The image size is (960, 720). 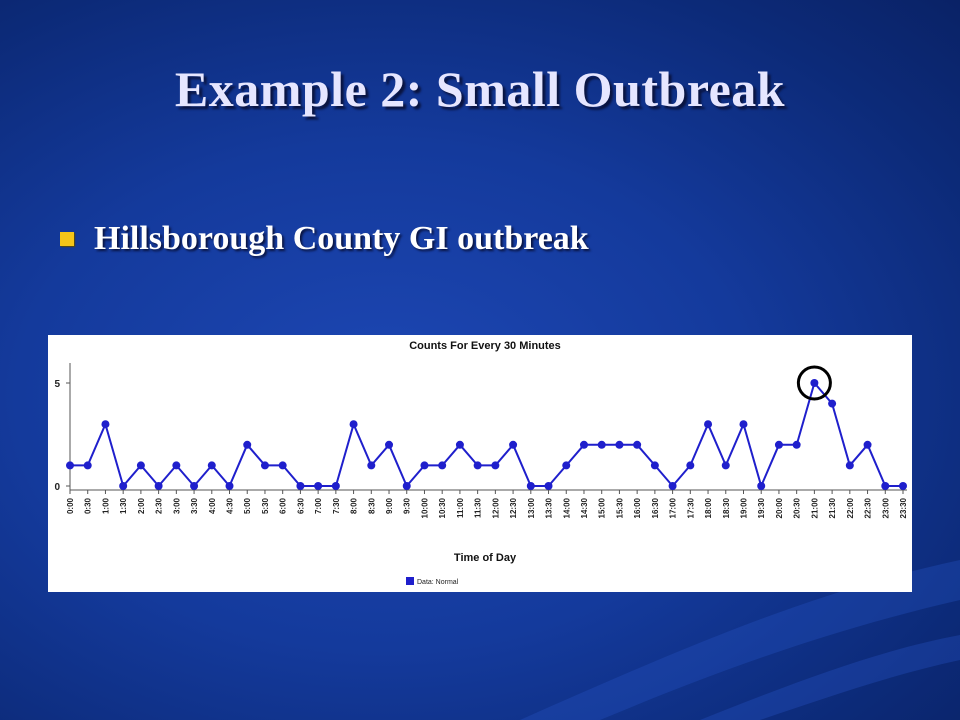 I want to click on x-tick-label: 22:00, so click(x=850, y=507).